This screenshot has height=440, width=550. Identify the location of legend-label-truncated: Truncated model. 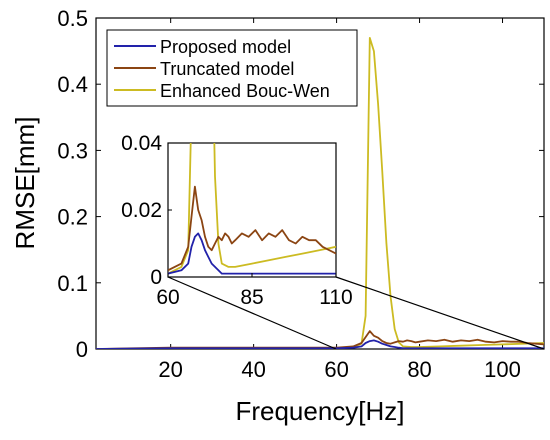
(227, 69).